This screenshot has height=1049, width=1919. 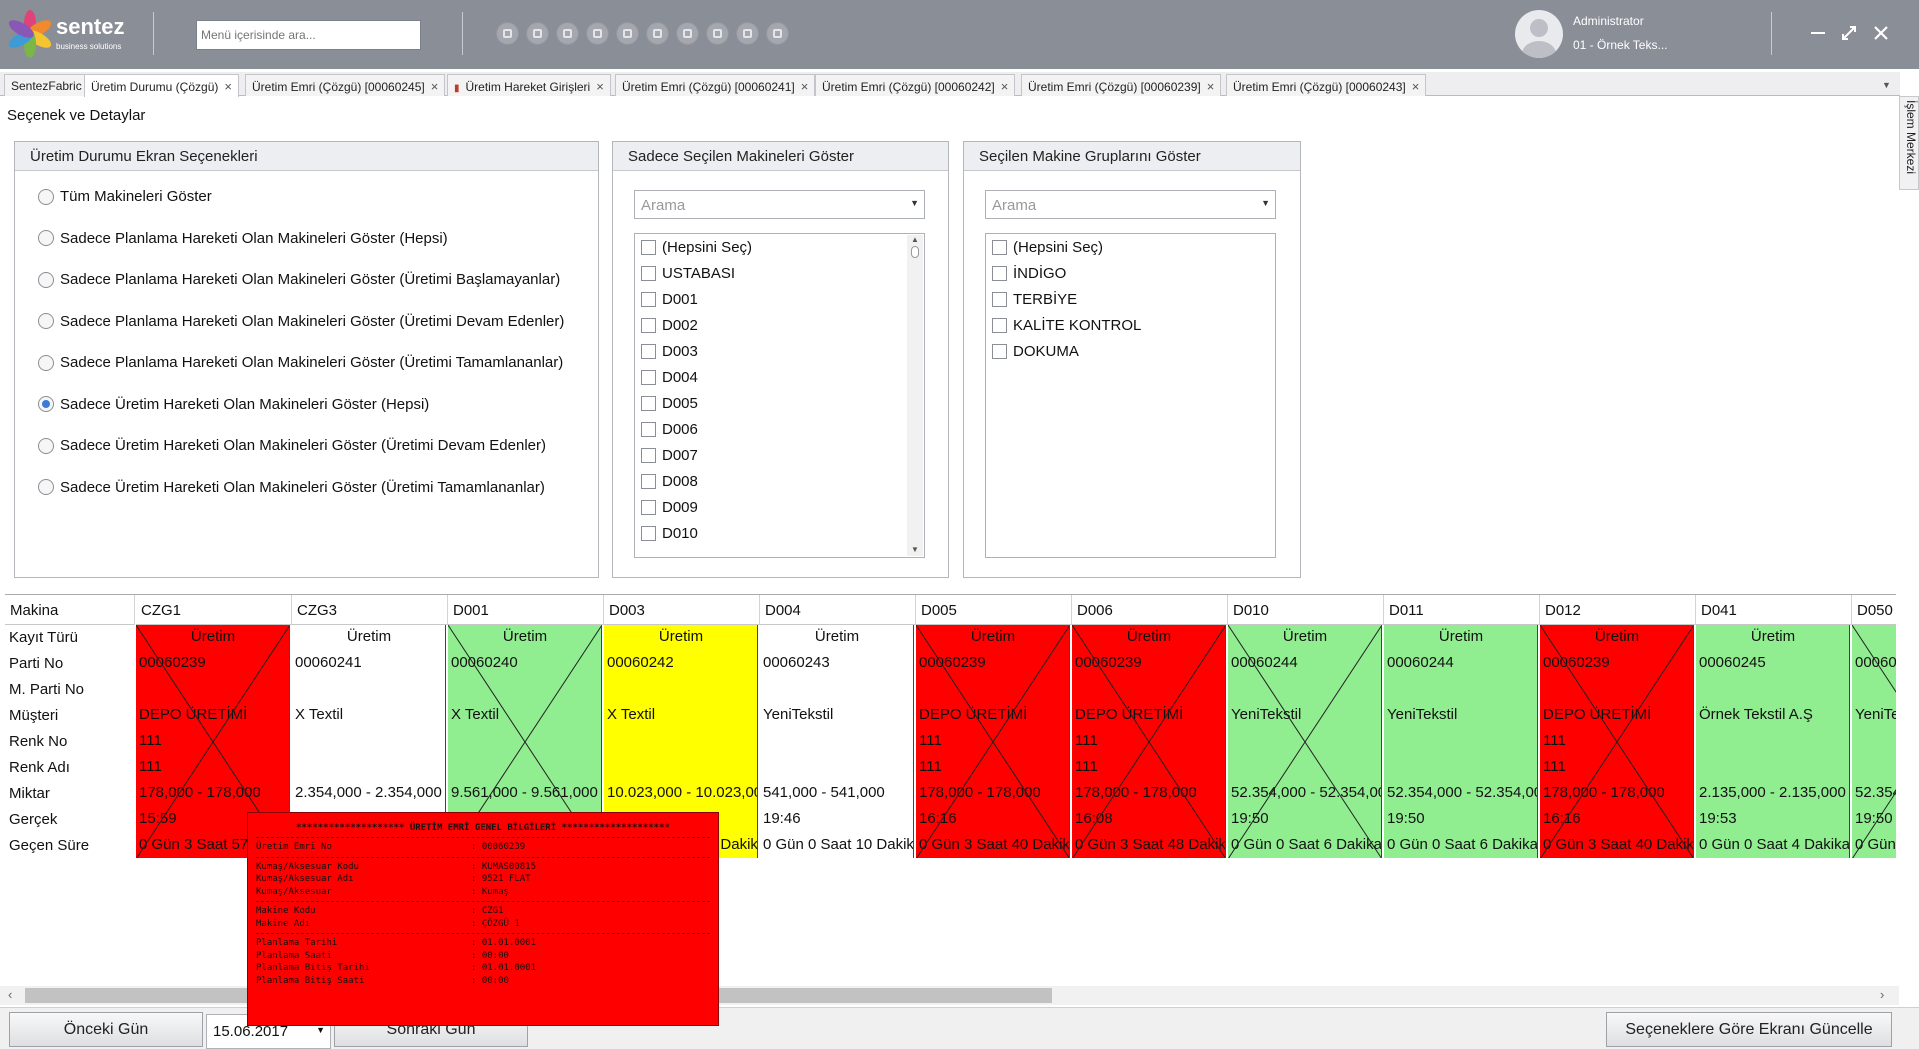 I want to click on checklist-item: İNDİGO, so click(x=1029, y=273).